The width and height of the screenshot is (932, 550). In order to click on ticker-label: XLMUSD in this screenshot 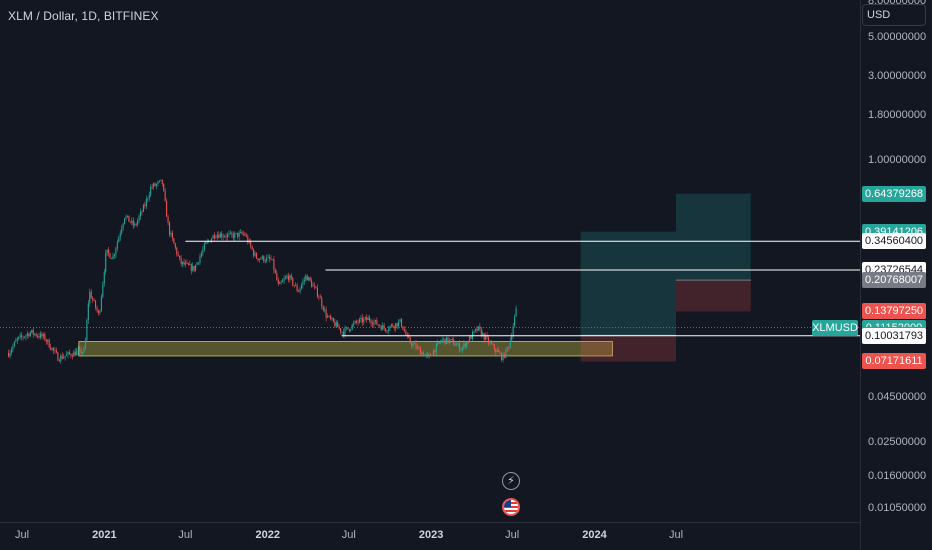, I will do `click(835, 327)`.